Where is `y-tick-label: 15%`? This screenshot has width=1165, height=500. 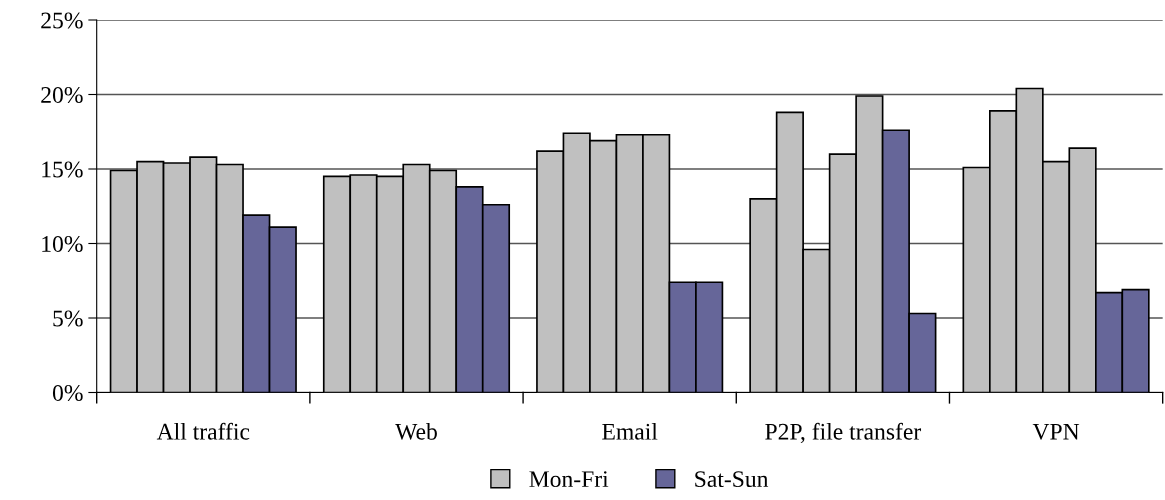
y-tick-label: 15% is located at coordinates (62, 169).